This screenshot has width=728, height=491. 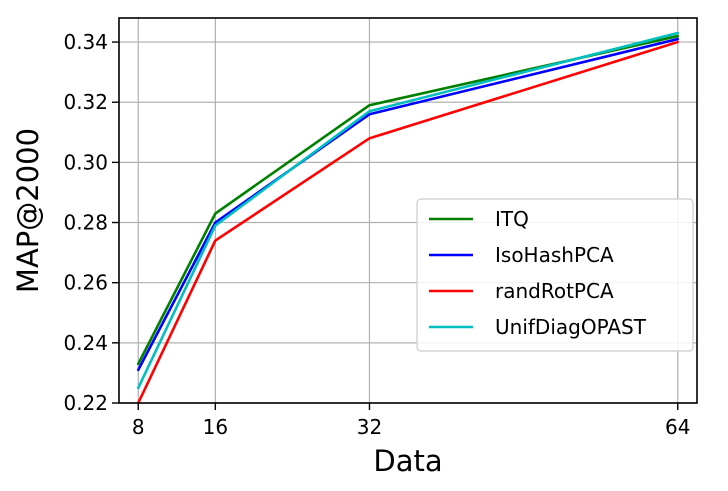 What do you see at coordinates (369, 427) in the screenshot?
I see `x-tick-label: 32` at bounding box center [369, 427].